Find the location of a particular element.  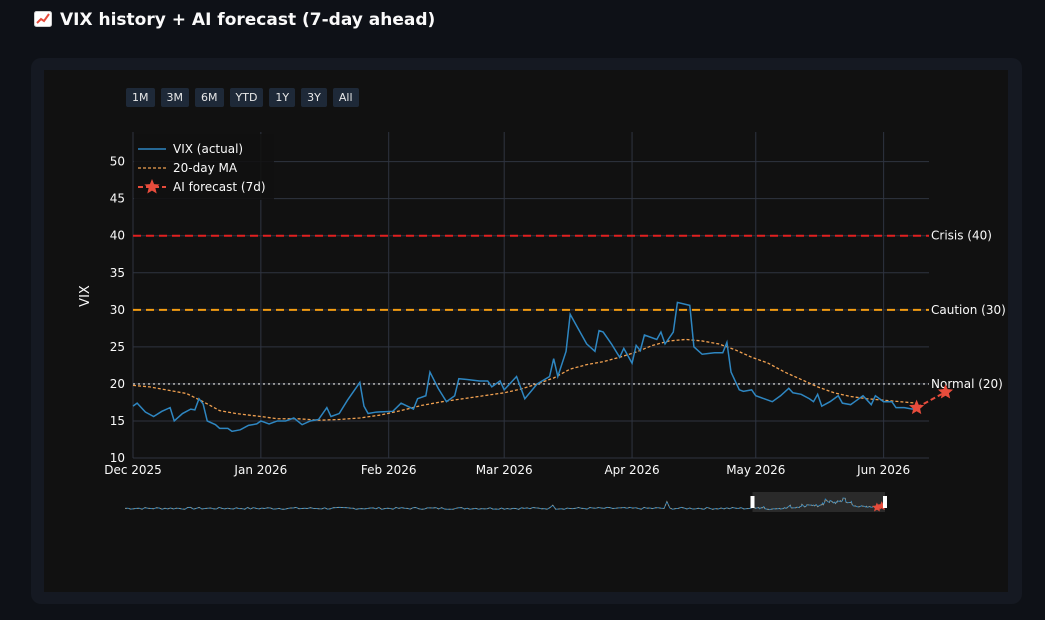

legend-star-icon is located at coordinates (152, 186).